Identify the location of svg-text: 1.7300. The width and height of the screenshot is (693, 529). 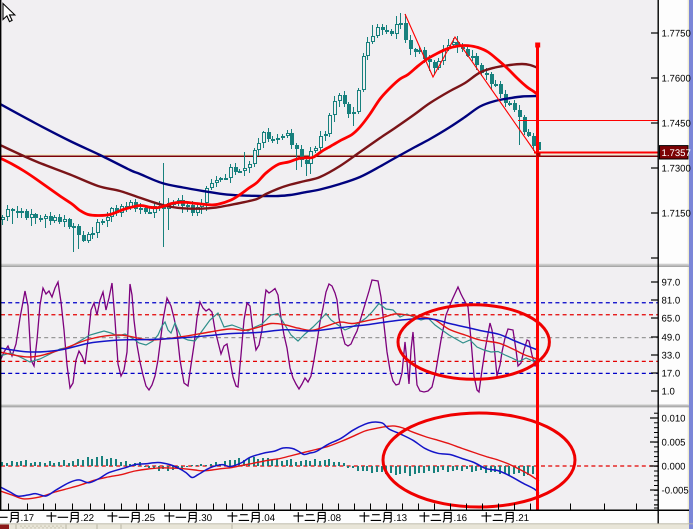
(676, 169).